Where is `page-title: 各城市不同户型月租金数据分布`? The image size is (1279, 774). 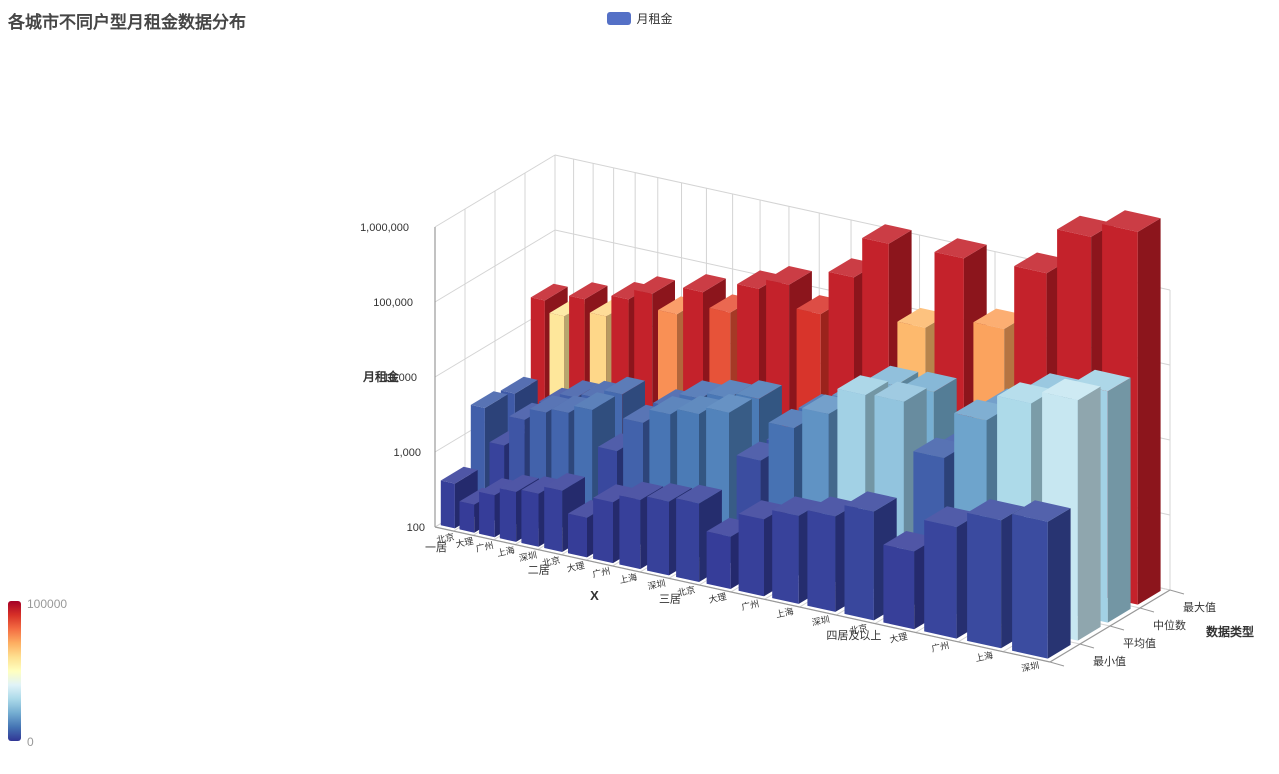
page-title: 各城市不同户型月租金数据分布 is located at coordinates (127, 22).